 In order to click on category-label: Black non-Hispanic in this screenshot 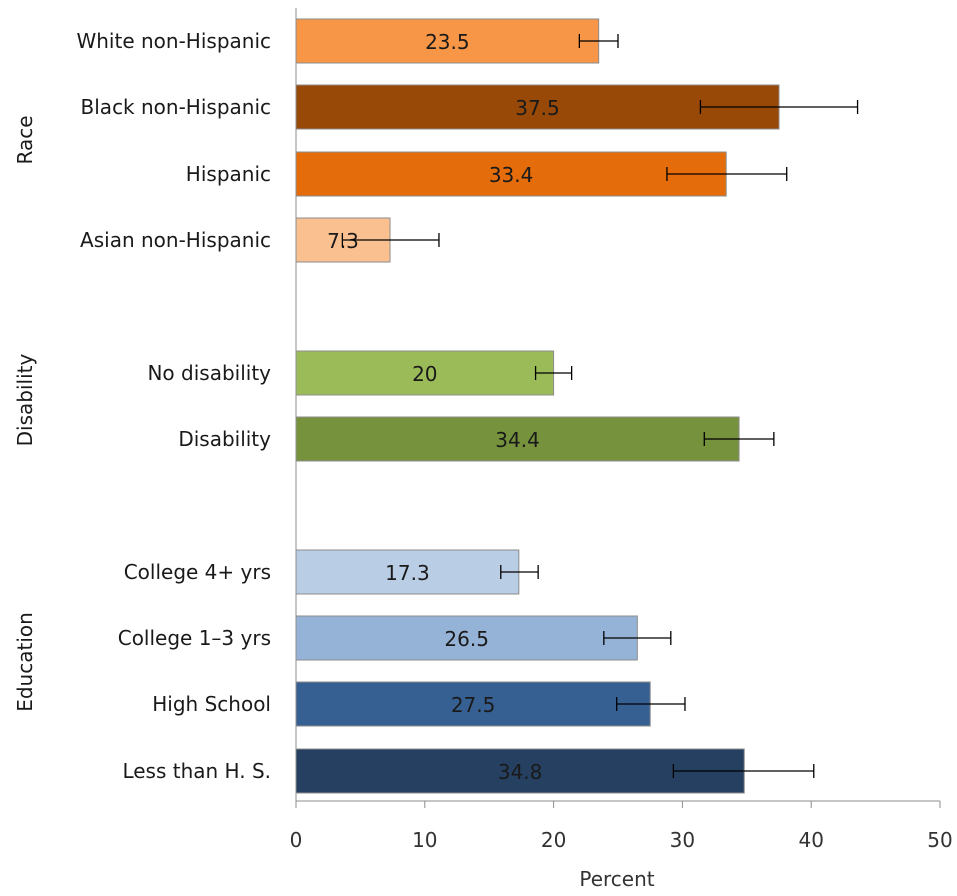, I will do `click(176, 107)`.